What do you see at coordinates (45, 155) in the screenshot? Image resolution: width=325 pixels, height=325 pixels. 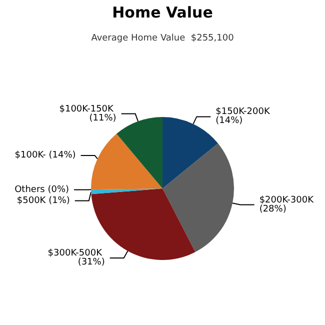 I see `slice-label: $100K- (14%)` at bounding box center [45, 155].